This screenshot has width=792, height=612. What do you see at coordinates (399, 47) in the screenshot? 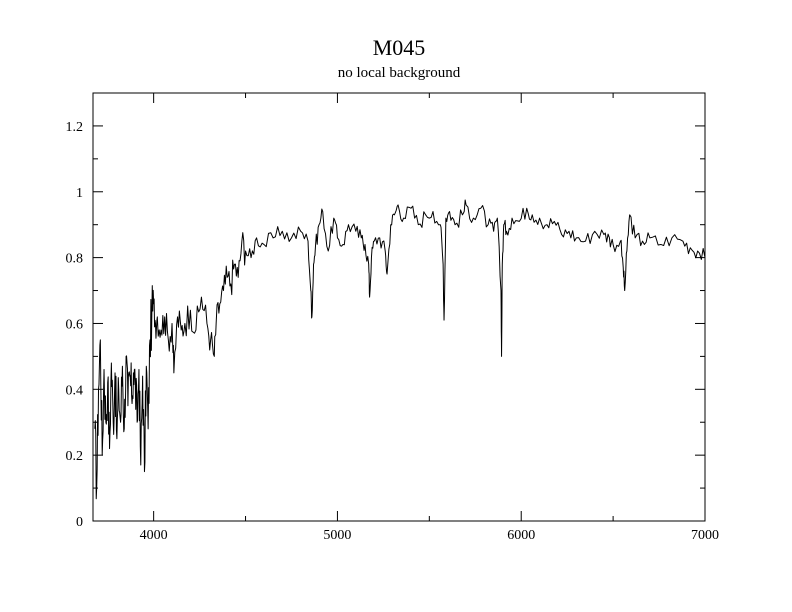
I see `chart-title: M045` at bounding box center [399, 47].